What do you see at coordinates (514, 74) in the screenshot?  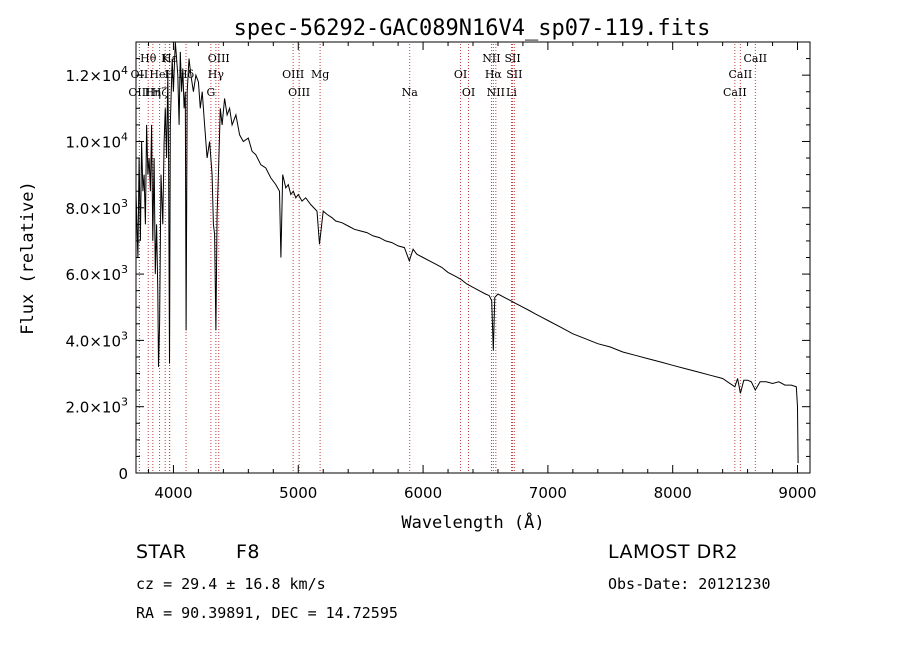 I see `line-label-1-9: SII` at bounding box center [514, 74].